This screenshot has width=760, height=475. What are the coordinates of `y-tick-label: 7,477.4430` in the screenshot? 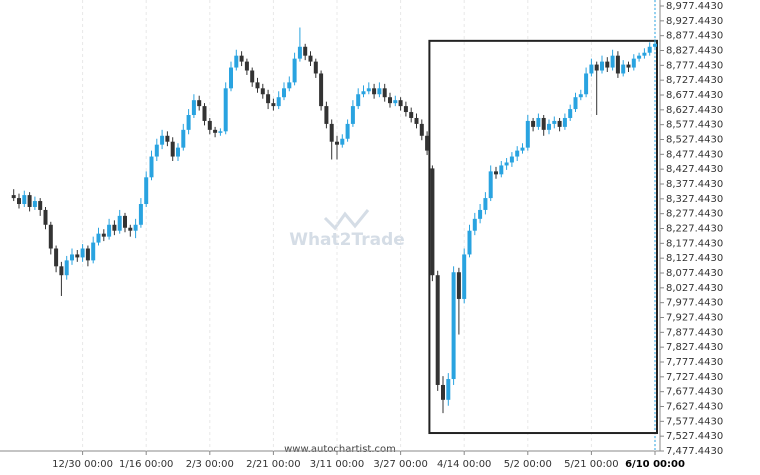 It's located at (694, 451).